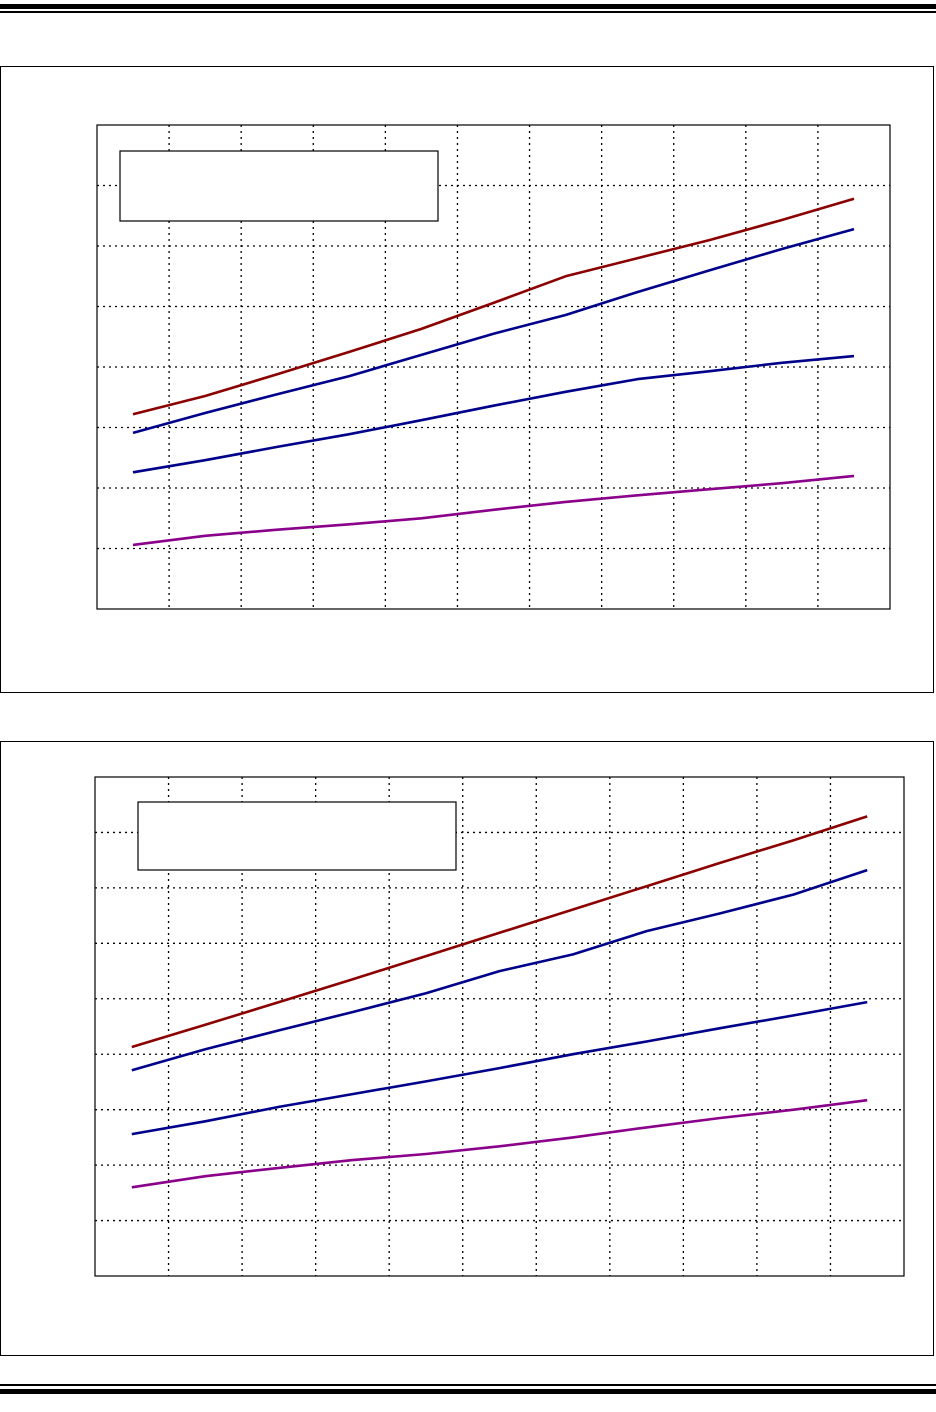  What do you see at coordinates (468, 6) in the screenshot?
I see `top-rule-thick` at bounding box center [468, 6].